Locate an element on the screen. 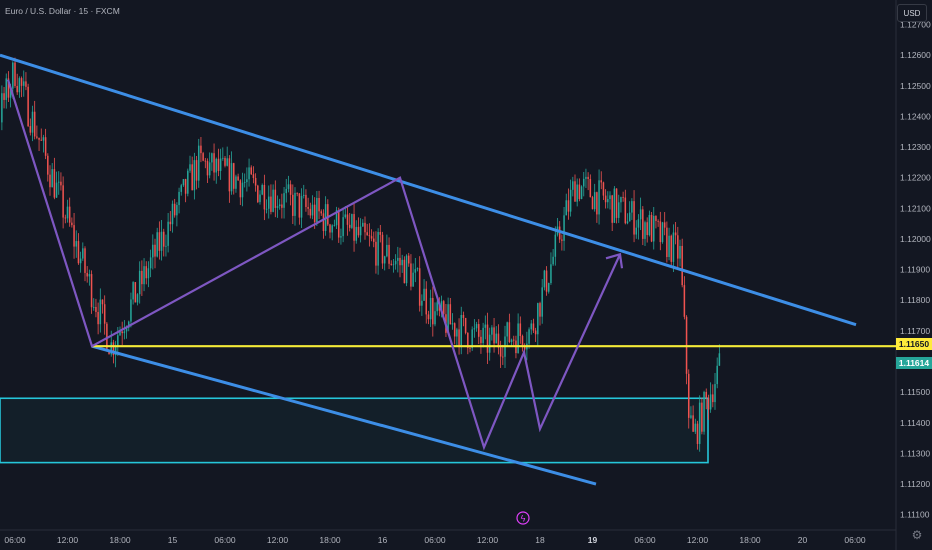 The image size is (932, 550). x-tick-label: 18:00 is located at coordinates (120, 540).